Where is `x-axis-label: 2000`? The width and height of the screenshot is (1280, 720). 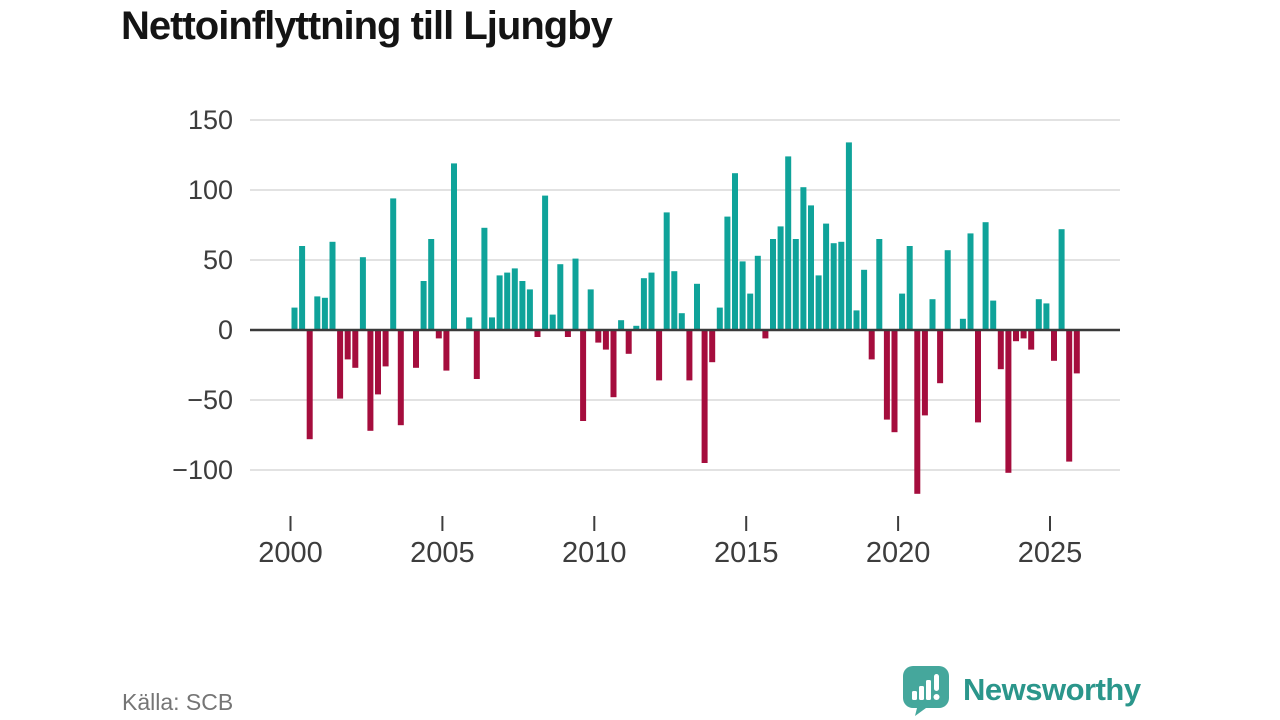 x-axis-label: 2000 is located at coordinates (290, 553).